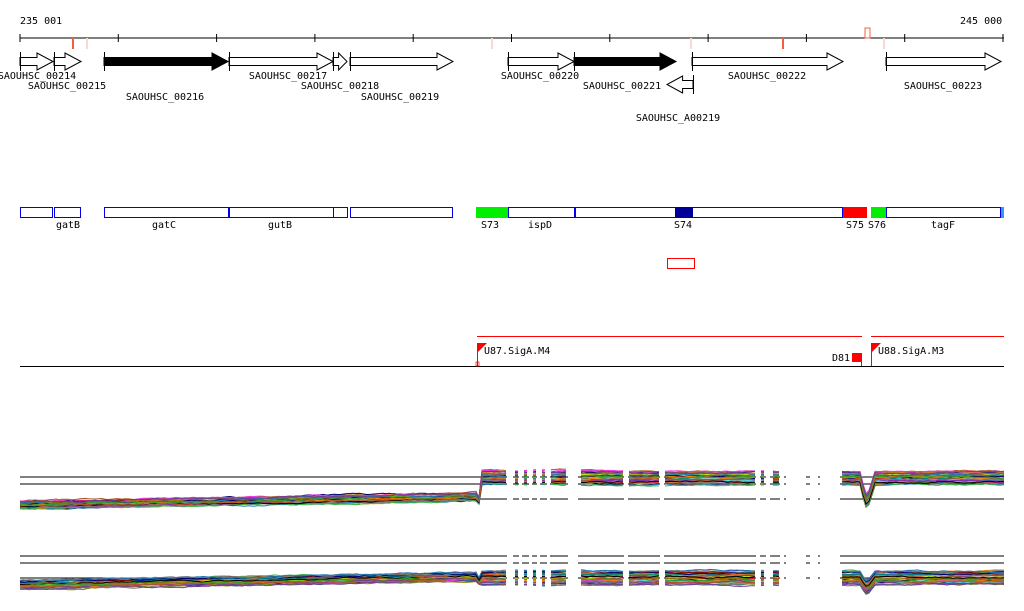 The image size is (1024, 611). Describe the element at coordinates (678, 99) in the screenshot. I see `gene-saouhsc_a00219: SAOUHSC_A00219` at that location.